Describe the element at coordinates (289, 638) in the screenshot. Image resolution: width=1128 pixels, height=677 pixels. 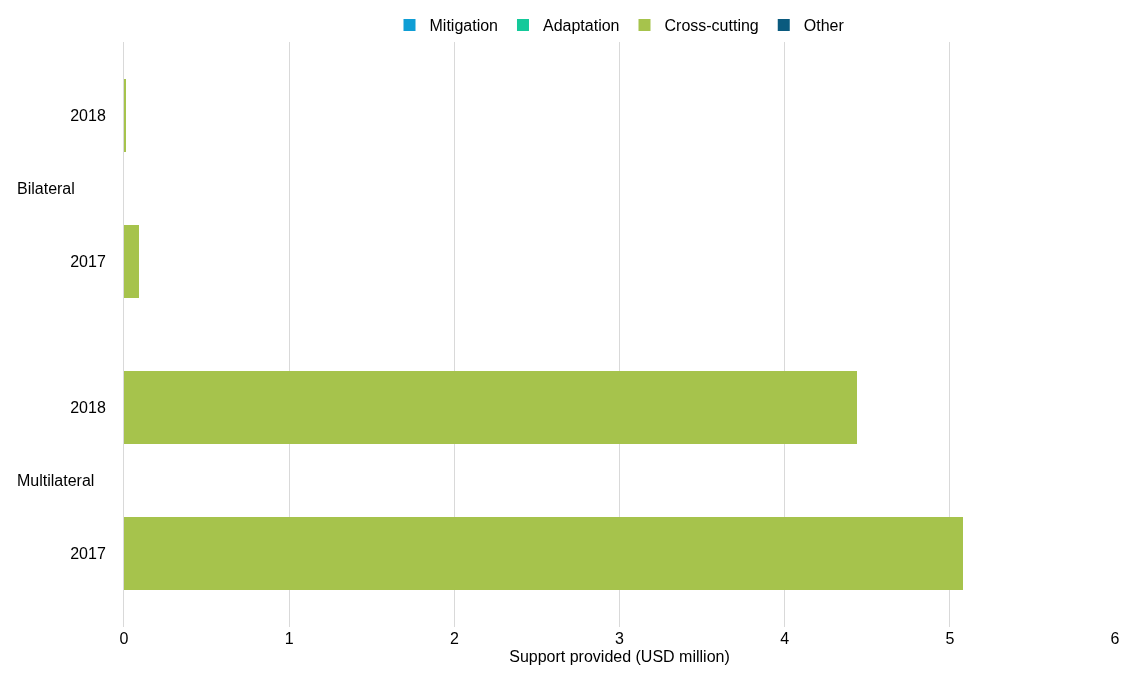
I see `x-tick-label: 1` at that location.